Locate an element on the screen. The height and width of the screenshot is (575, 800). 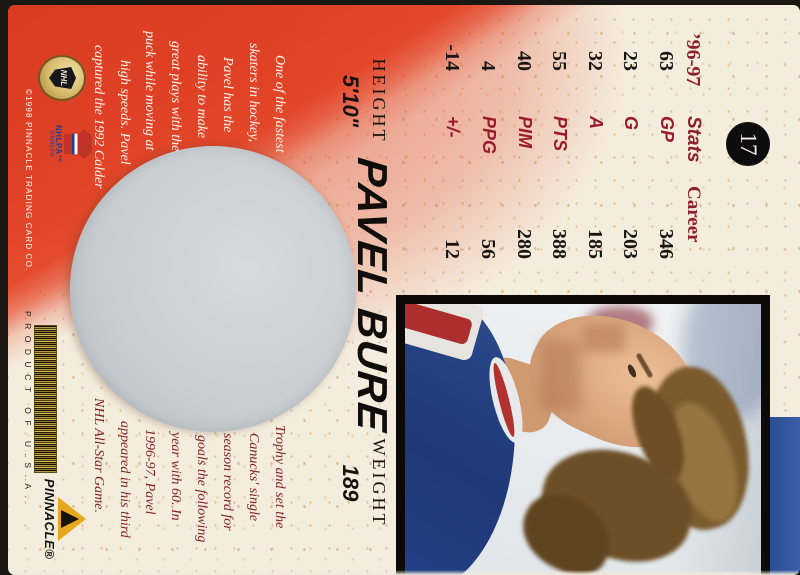
stats-career-header: Career is located at coordinates (693, 214).